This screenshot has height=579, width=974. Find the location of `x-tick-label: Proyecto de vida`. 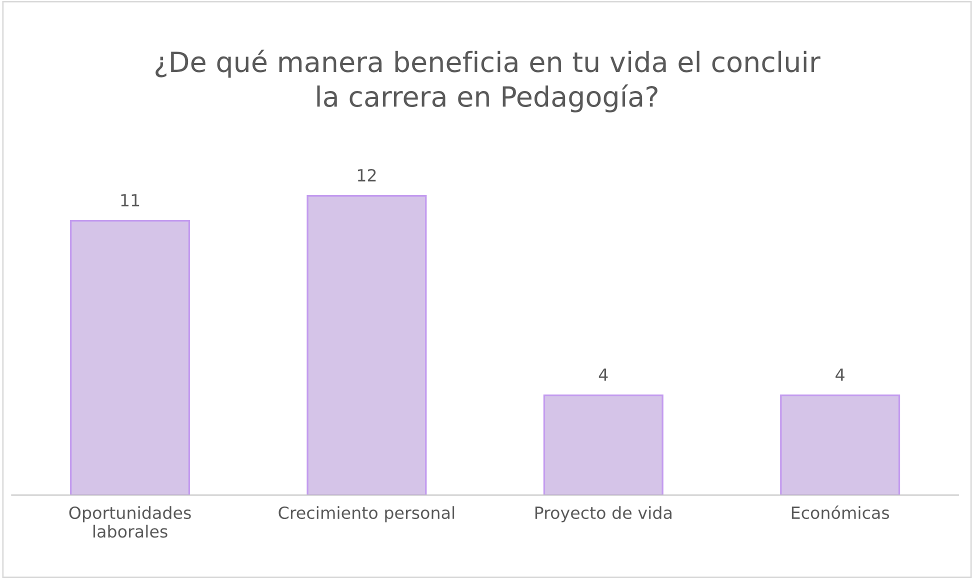

x-tick-label: Proyecto de vida is located at coordinates (603, 514).